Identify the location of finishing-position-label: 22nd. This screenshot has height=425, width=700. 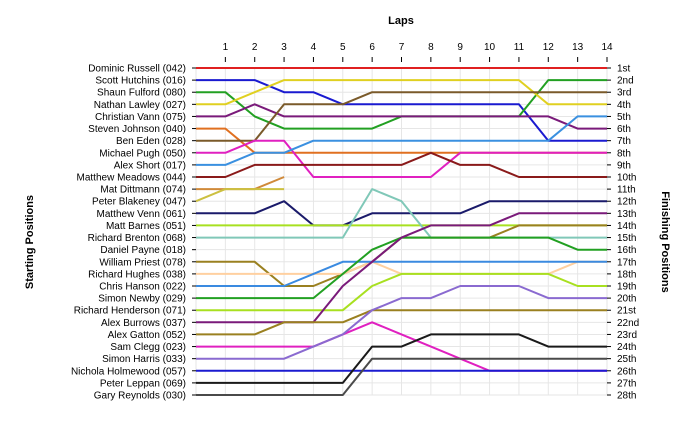
(628, 323).